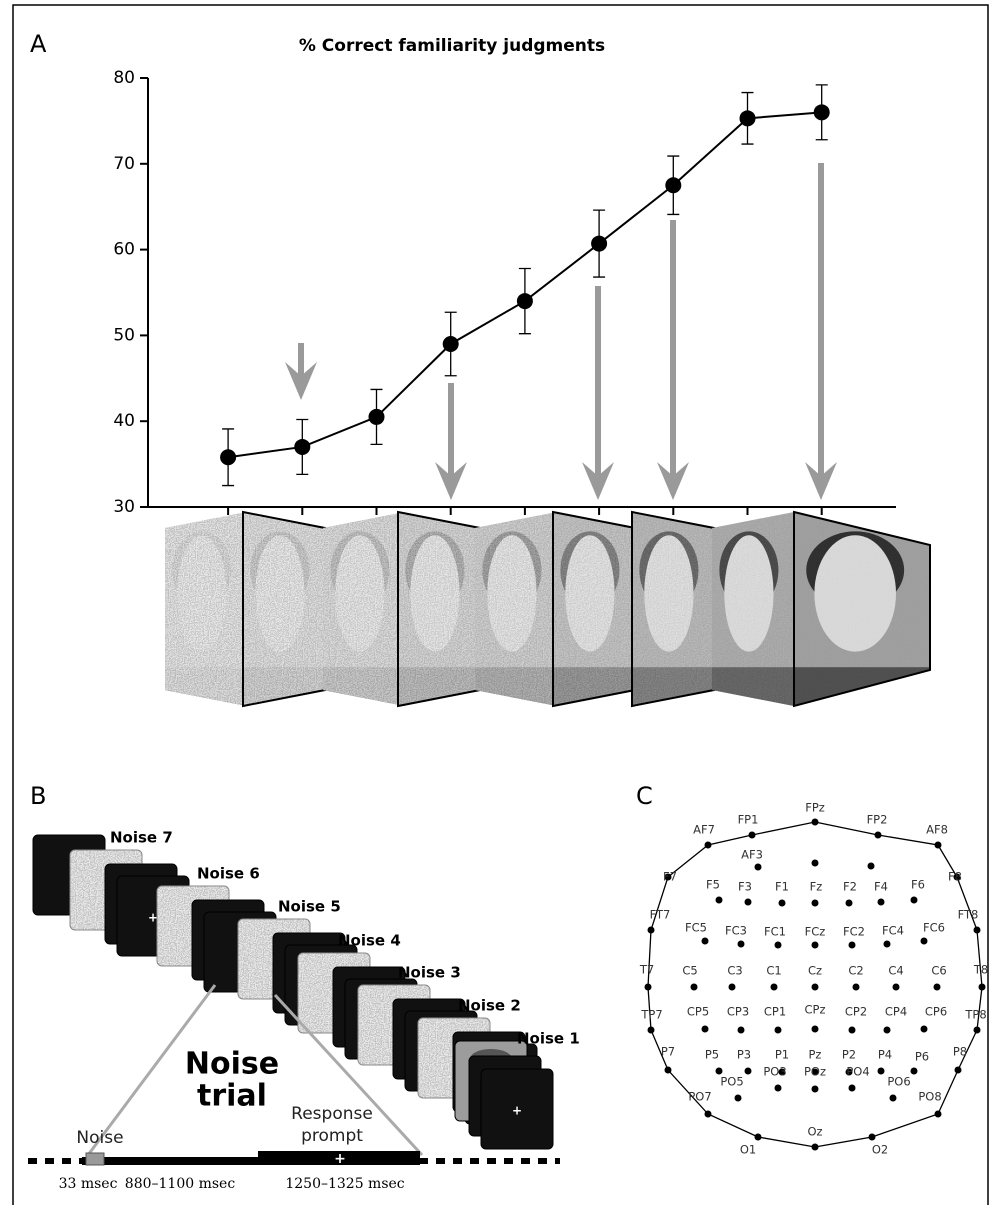 The height and width of the screenshot is (1209, 990). Describe the element at coordinates (696, 928) in the screenshot. I see `electrode-label: FC5` at that location.